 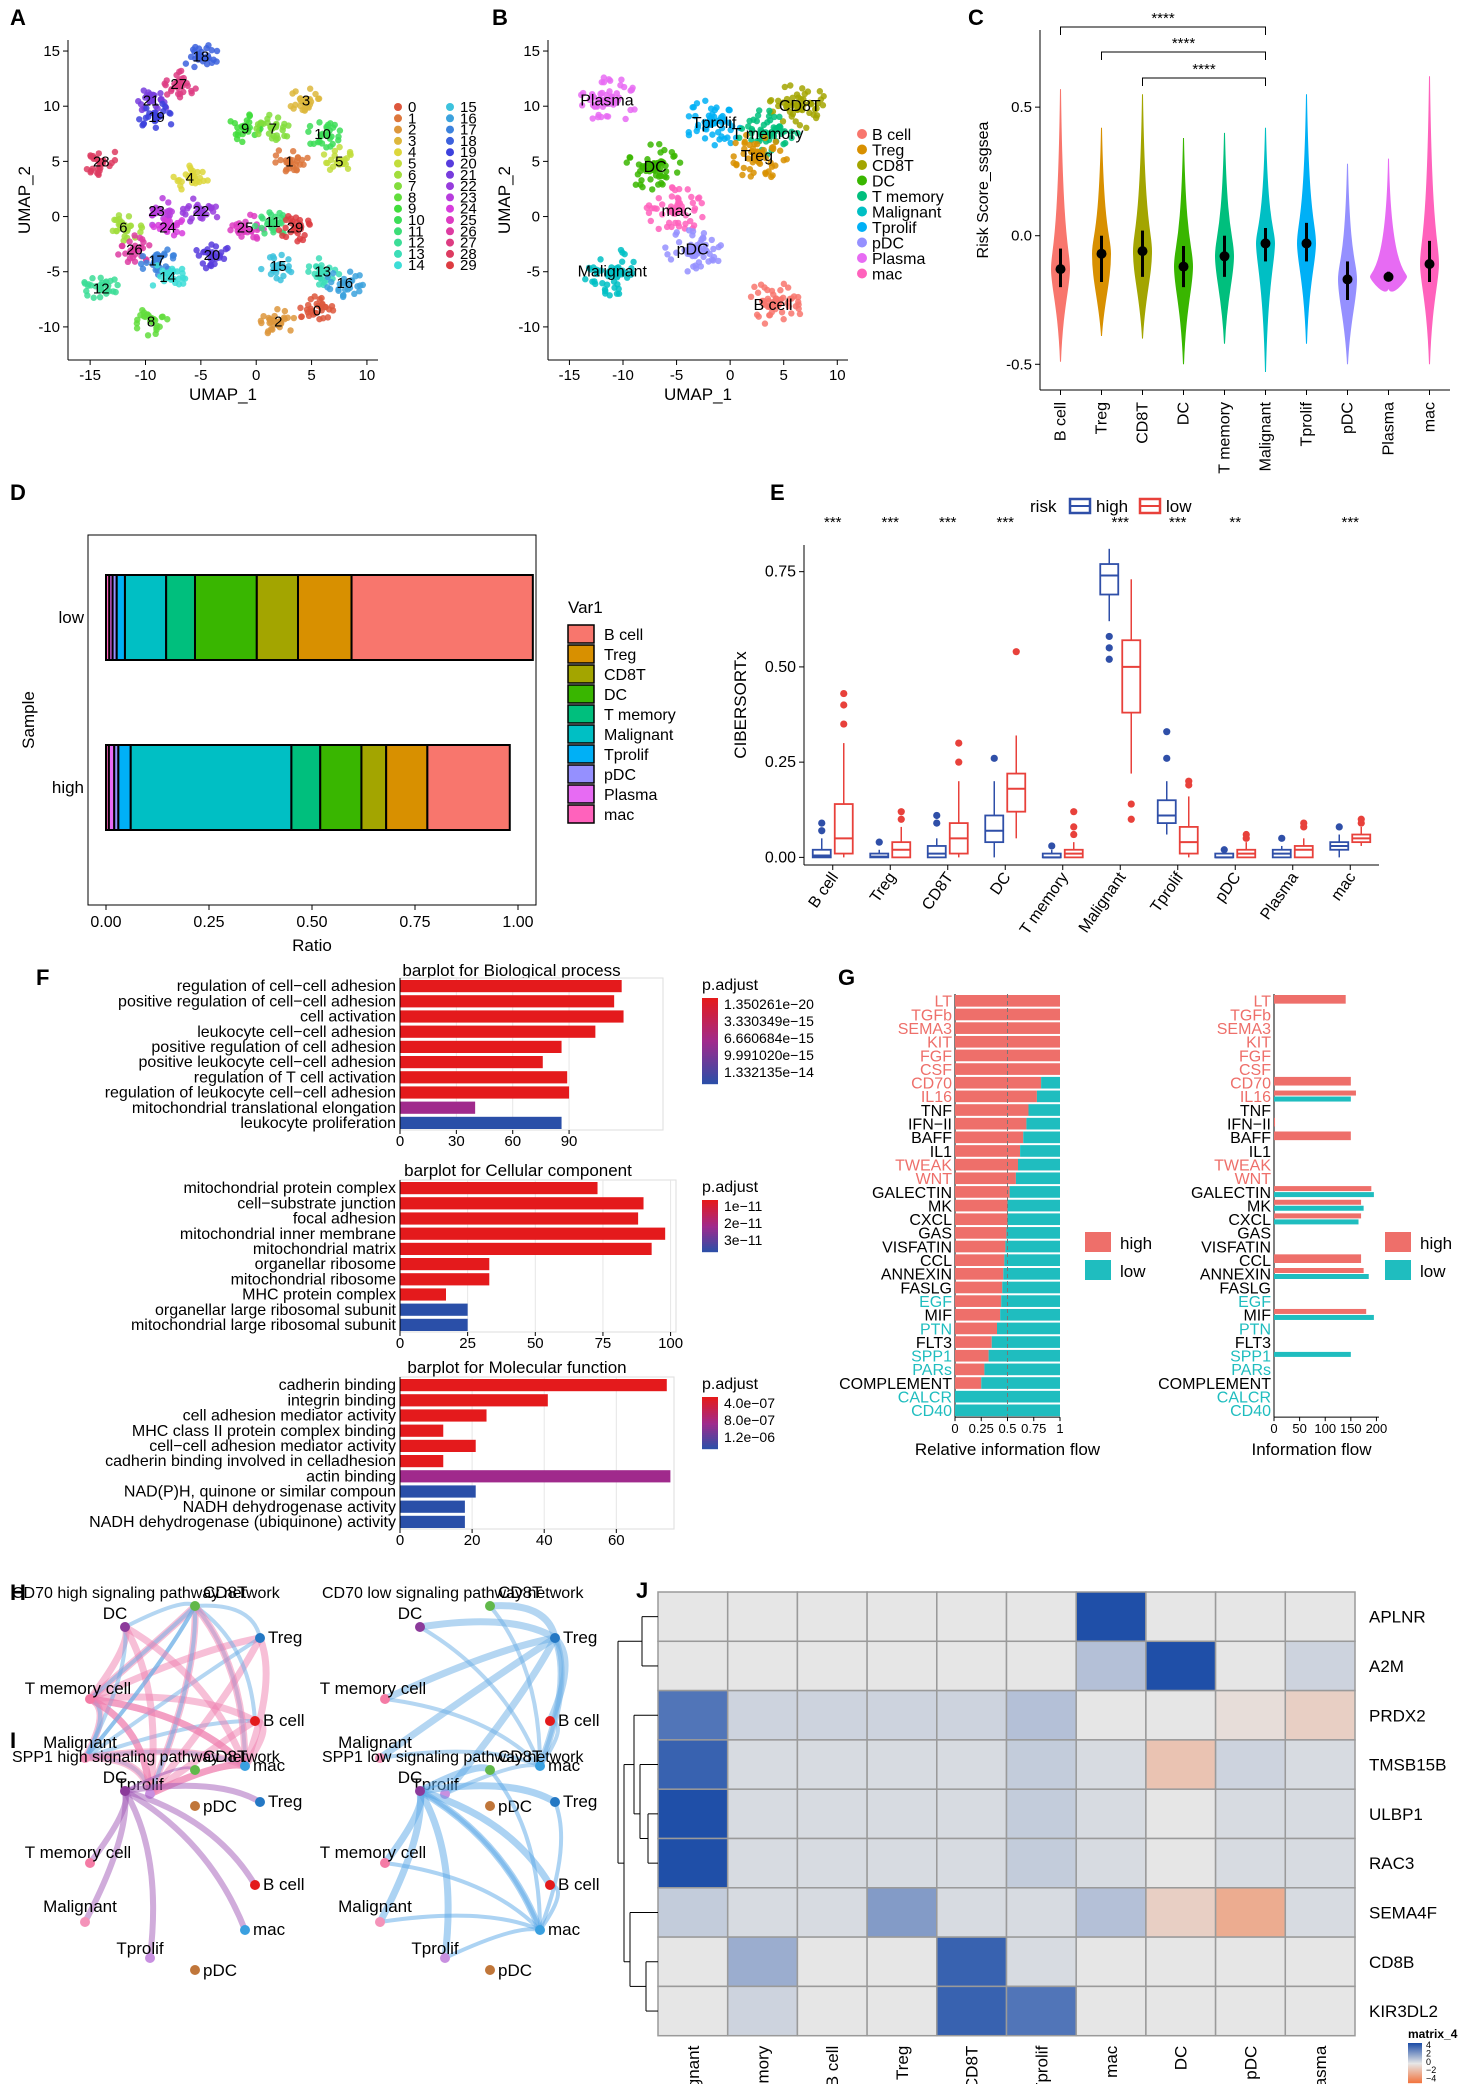 I want to click on dendrogram, so click(x=637, y=1814).